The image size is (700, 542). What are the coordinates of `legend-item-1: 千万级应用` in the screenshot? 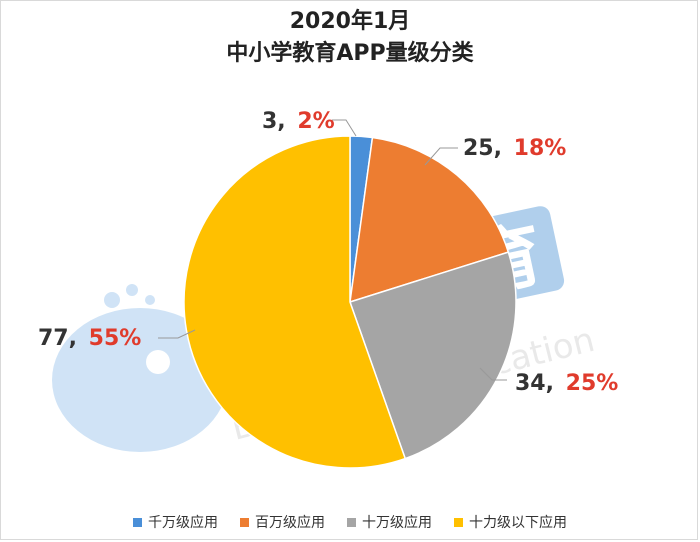 It's located at (175, 522).